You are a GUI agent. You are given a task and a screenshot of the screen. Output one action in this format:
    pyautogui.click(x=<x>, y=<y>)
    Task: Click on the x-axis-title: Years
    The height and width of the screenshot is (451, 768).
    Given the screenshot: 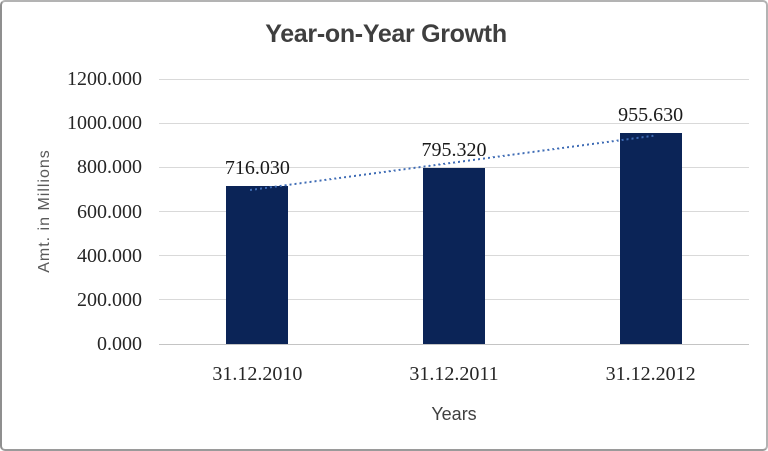 What is the action you would take?
    pyautogui.click(x=454, y=414)
    